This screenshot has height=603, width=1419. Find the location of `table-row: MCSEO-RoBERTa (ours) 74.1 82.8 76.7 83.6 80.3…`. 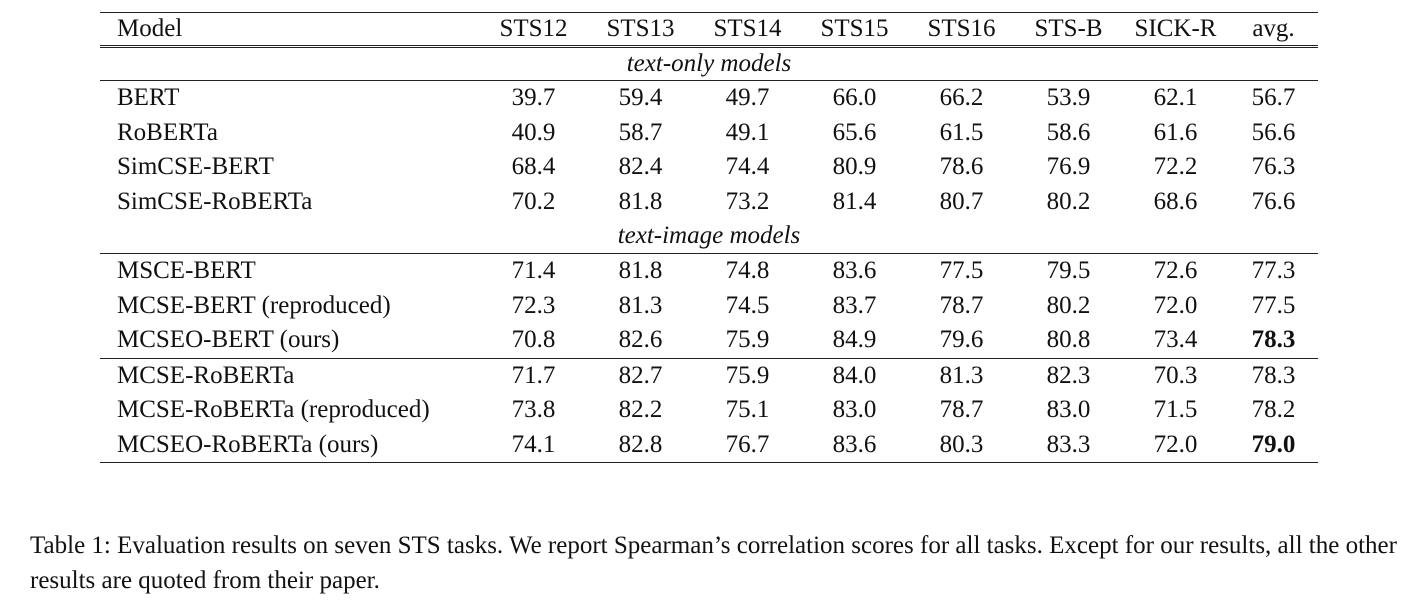

table-row: MCSEO-RoBERTa (ours) 74.1 82.8 76.7 83.6 80.3… is located at coordinates (709, 445).